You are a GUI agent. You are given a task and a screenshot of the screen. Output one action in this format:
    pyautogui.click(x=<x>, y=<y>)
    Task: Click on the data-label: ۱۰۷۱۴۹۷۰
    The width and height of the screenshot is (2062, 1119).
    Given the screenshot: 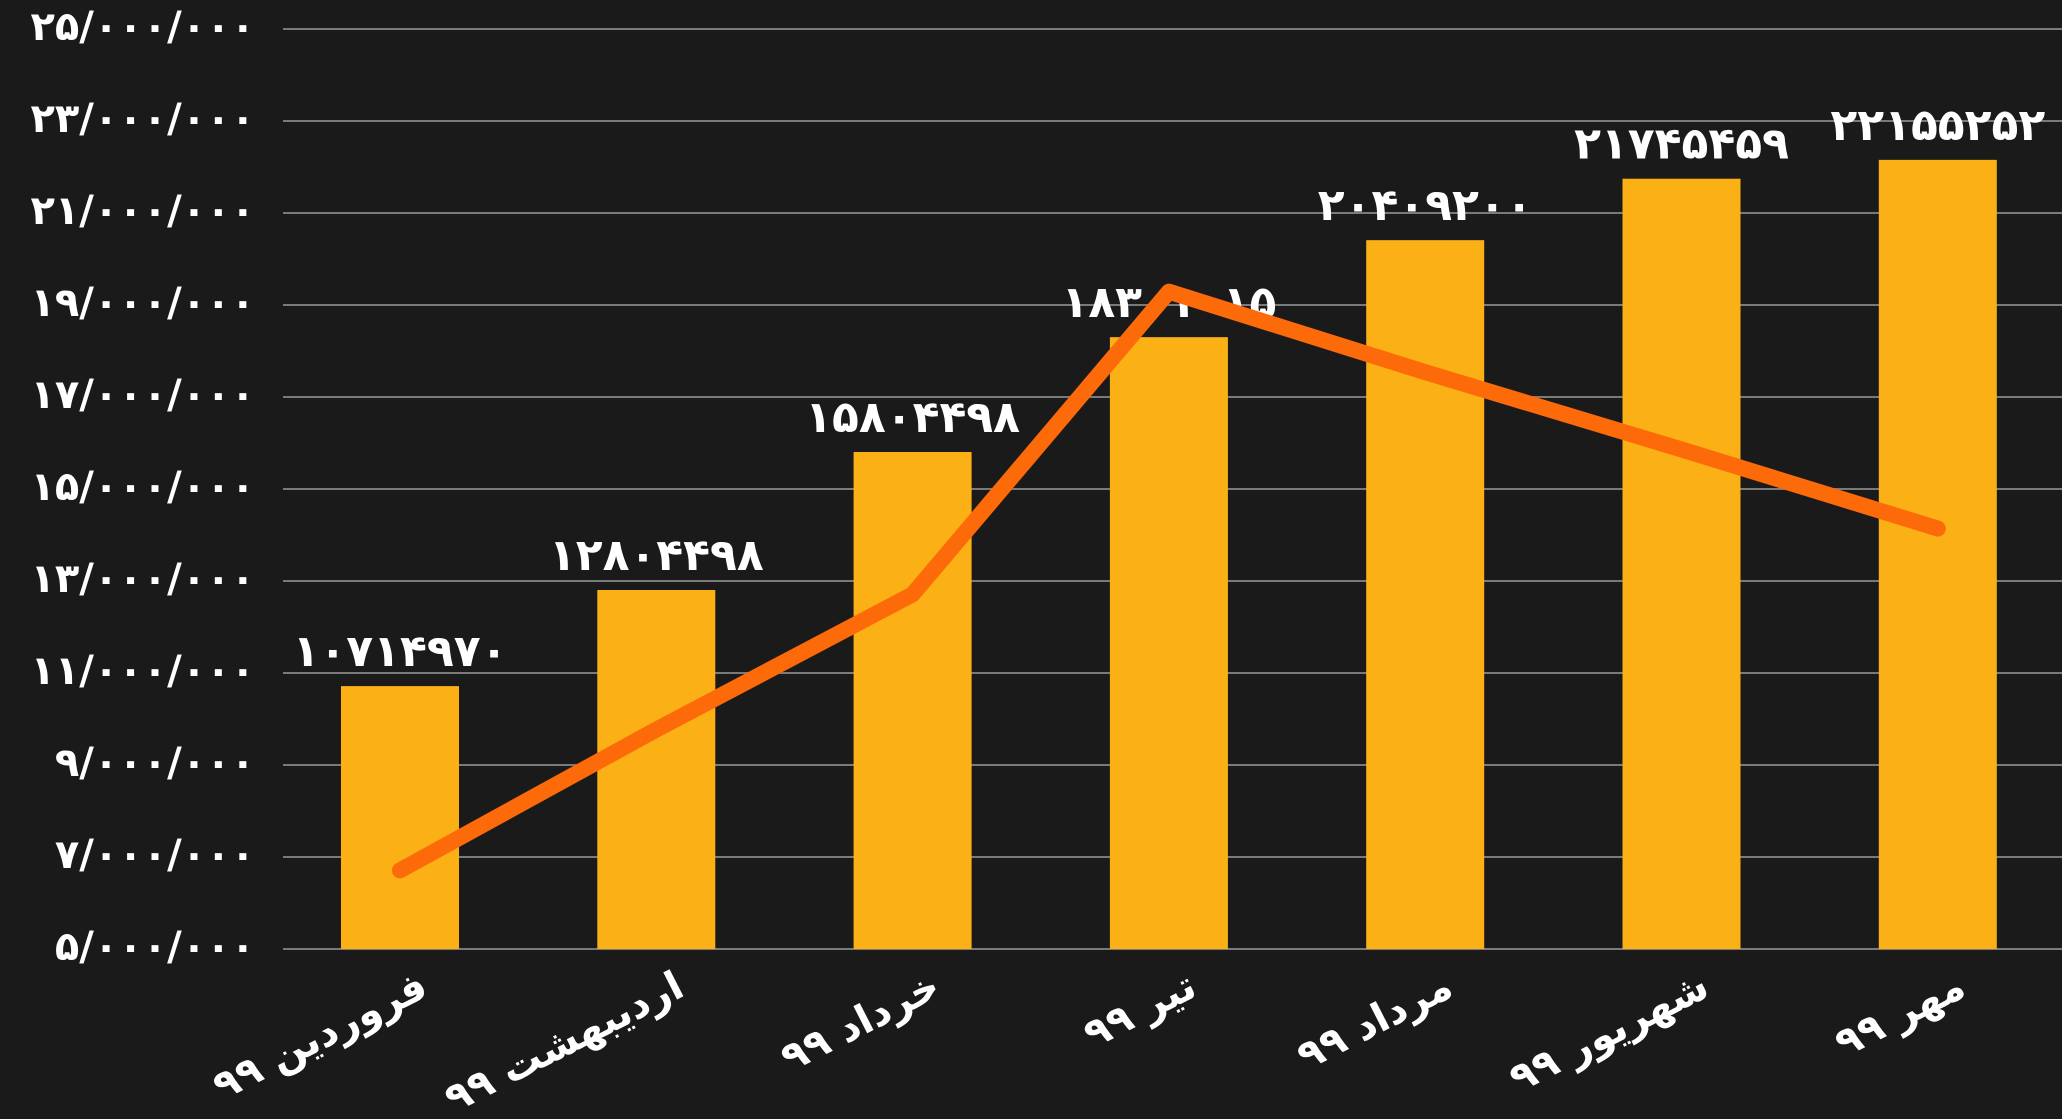 What is the action you would take?
    pyautogui.click(x=400, y=651)
    